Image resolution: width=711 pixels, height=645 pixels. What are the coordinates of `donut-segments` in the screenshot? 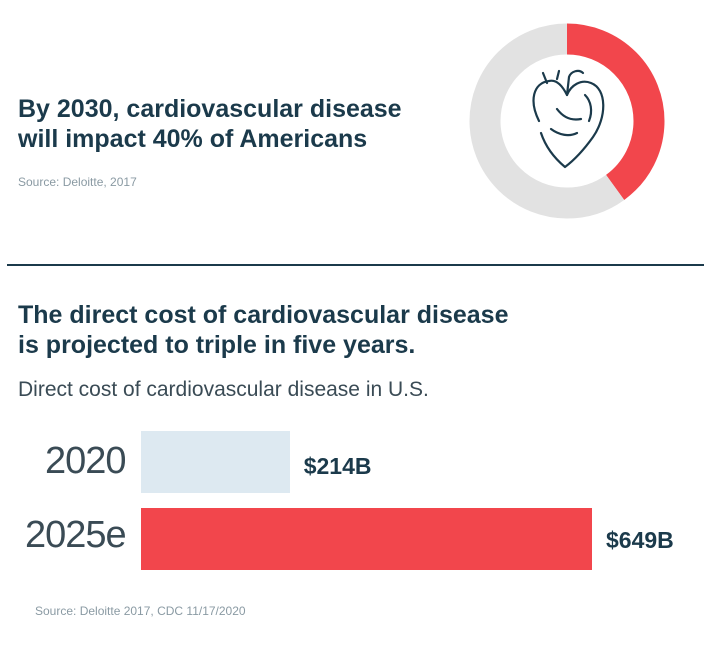 It's located at (567, 121).